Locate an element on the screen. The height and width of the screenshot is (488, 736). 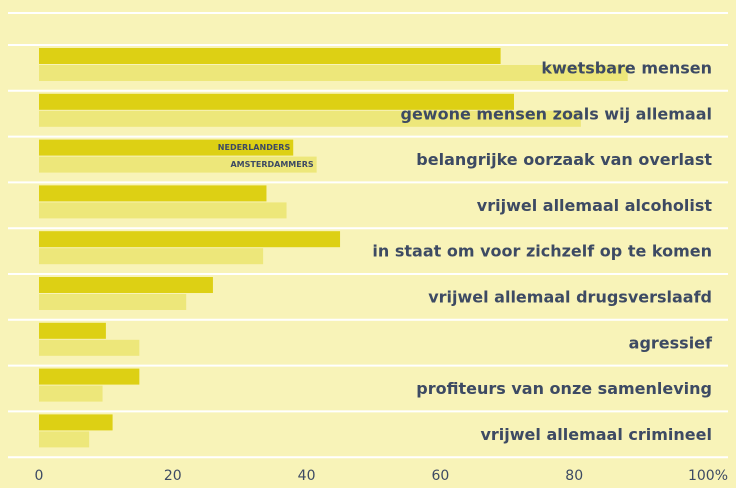
x-tick-label: 60 is located at coordinates (440, 476).